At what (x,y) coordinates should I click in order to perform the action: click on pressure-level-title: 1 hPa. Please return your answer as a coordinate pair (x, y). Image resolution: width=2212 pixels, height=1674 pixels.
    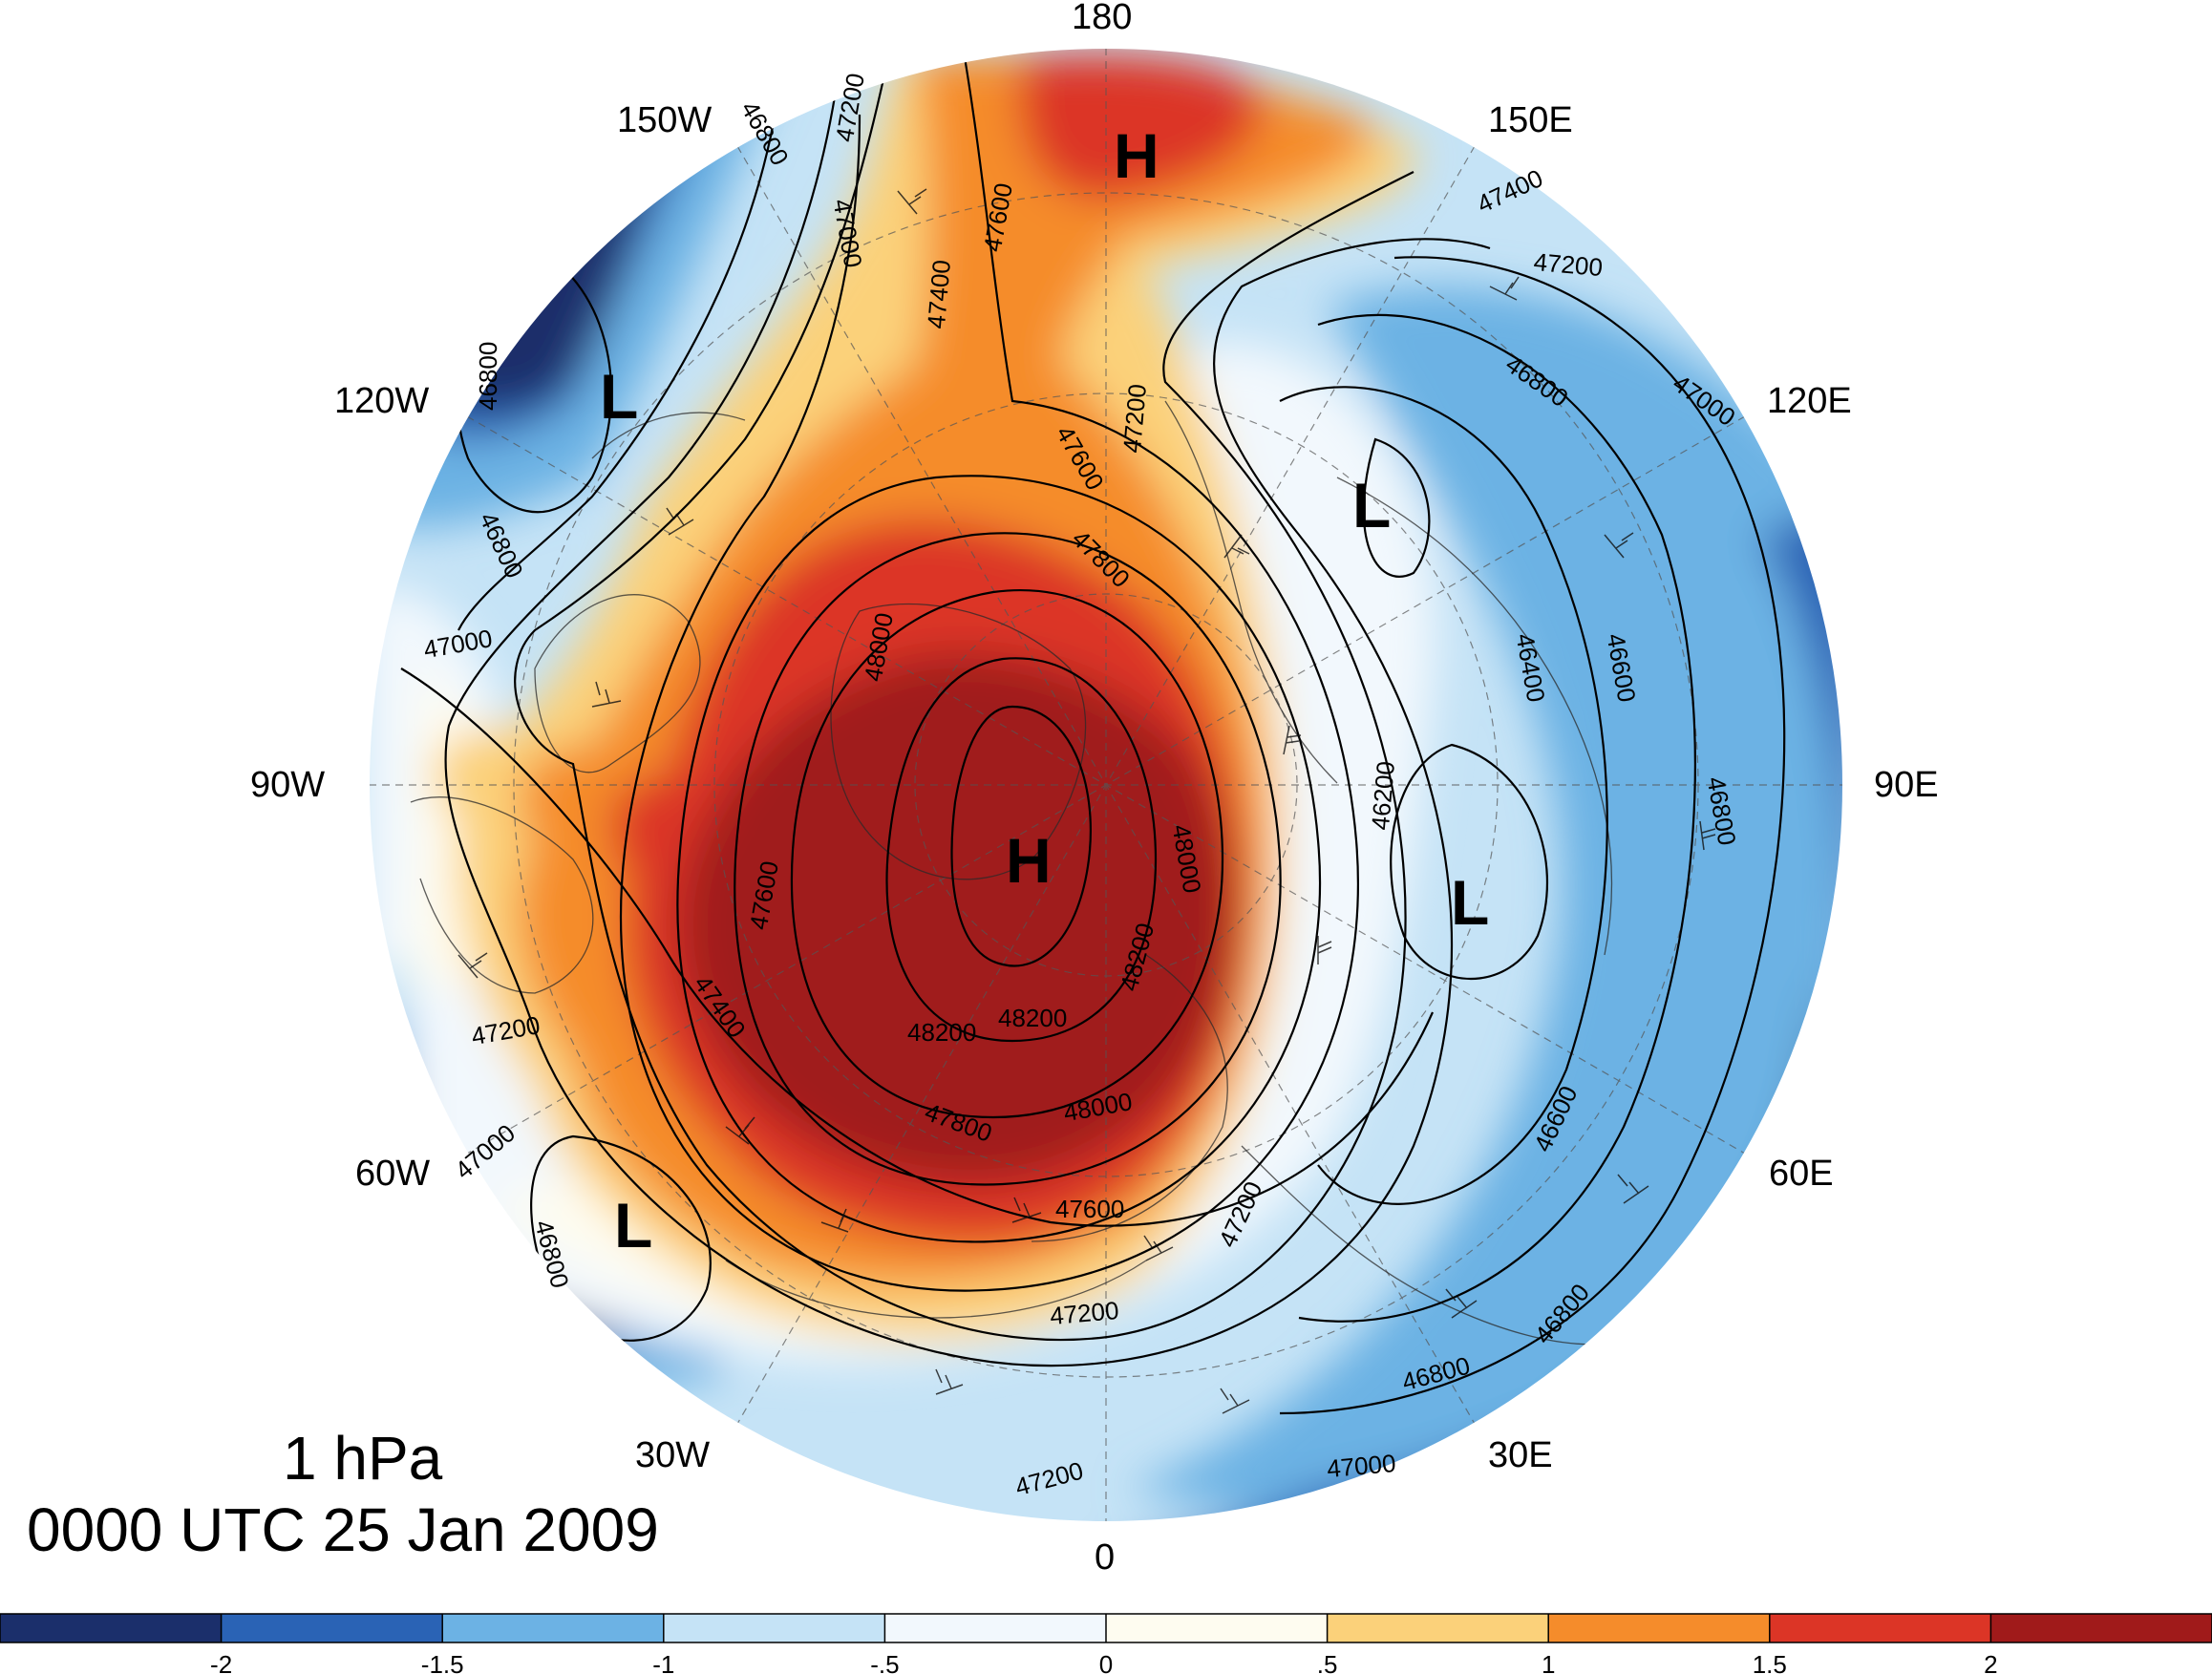
    Looking at the image, I should click on (363, 1458).